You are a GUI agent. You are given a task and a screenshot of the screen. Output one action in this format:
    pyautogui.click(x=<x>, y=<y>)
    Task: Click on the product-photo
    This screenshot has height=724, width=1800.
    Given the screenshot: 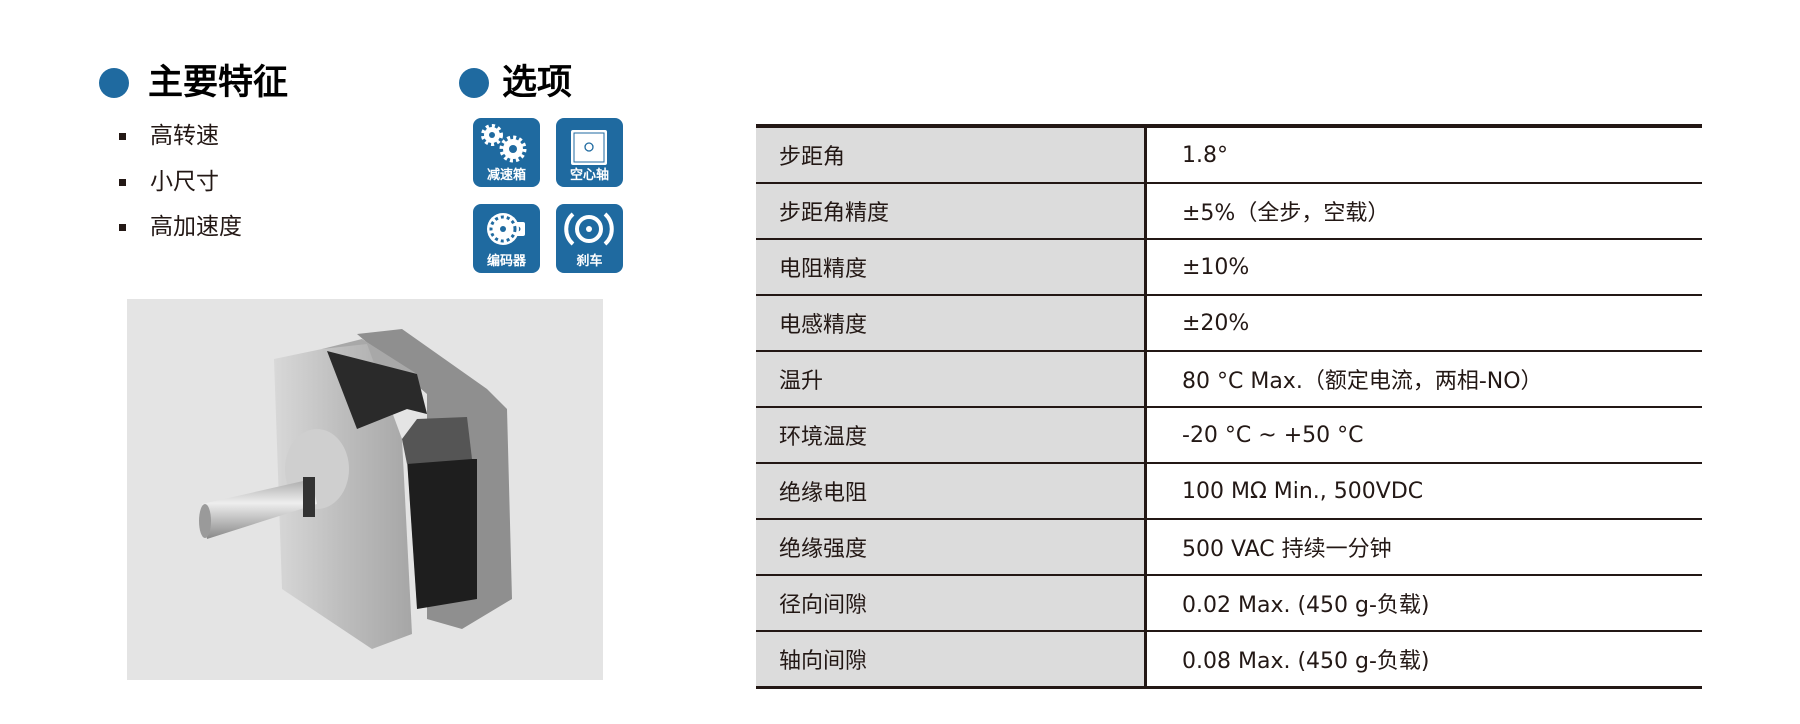 What is the action you would take?
    pyautogui.click(x=365, y=489)
    